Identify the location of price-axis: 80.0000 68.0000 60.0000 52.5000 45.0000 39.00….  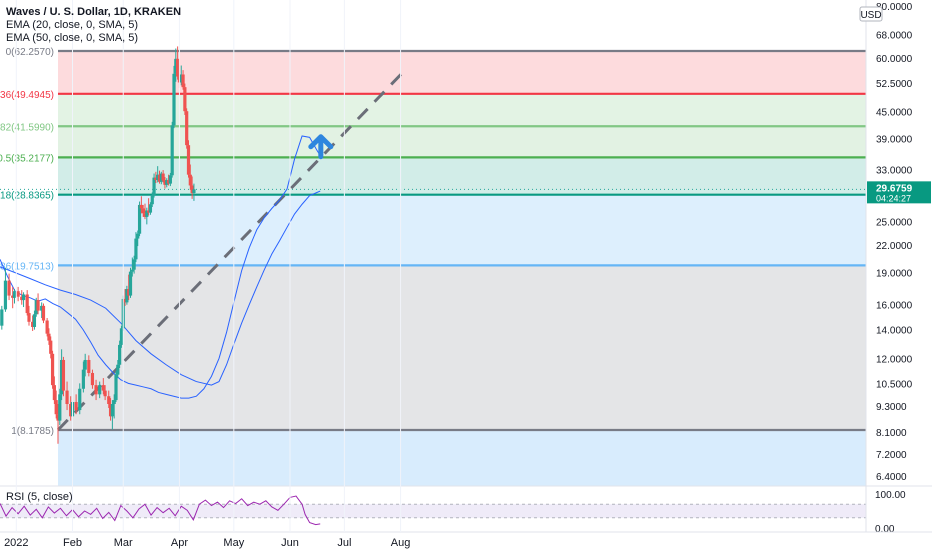
(898, 266).